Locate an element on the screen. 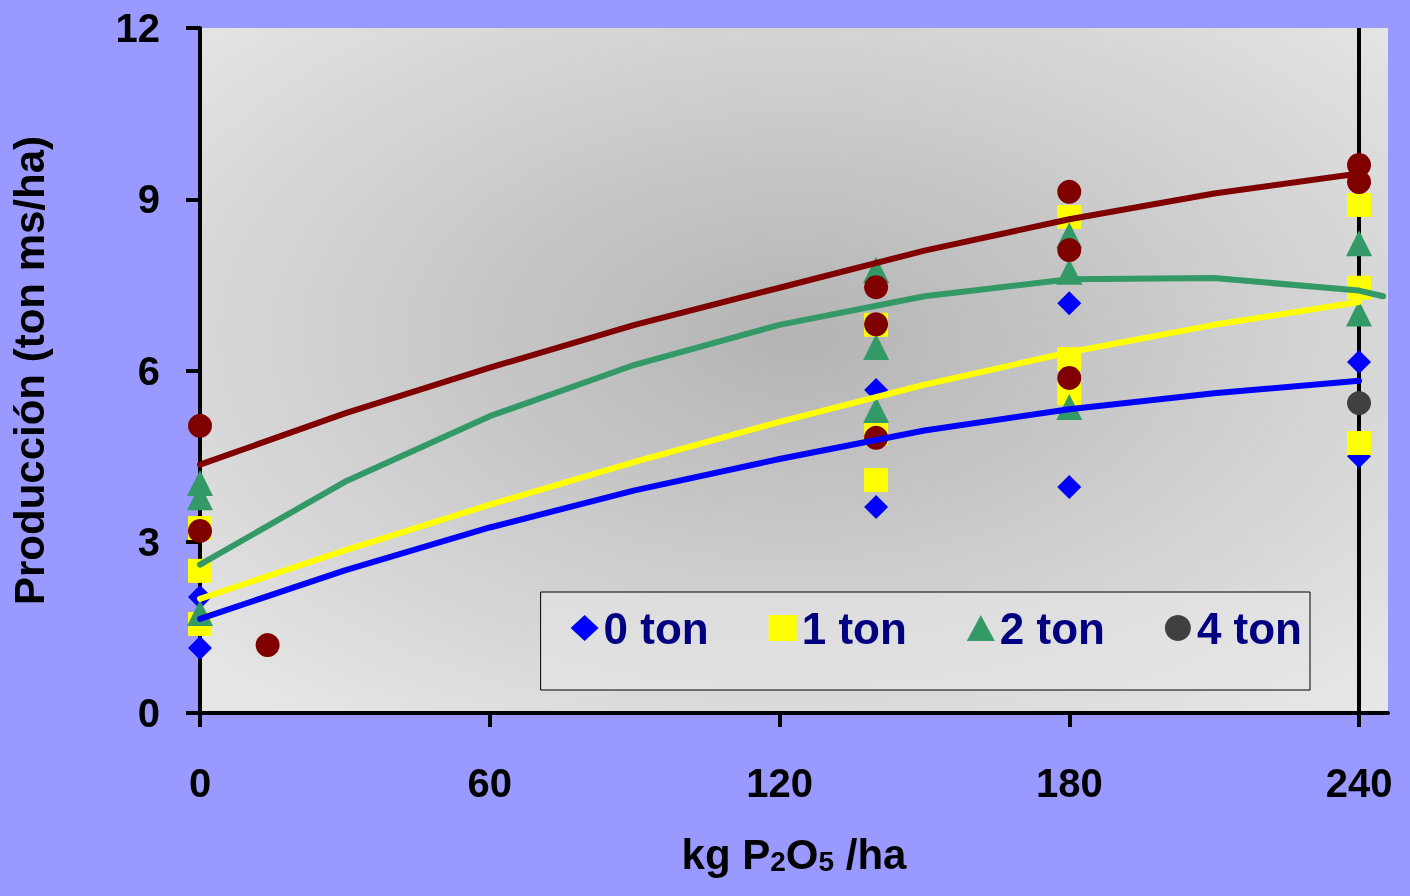 This screenshot has height=896, width=1410. legend-label: 4 ton is located at coordinates (1249, 628).